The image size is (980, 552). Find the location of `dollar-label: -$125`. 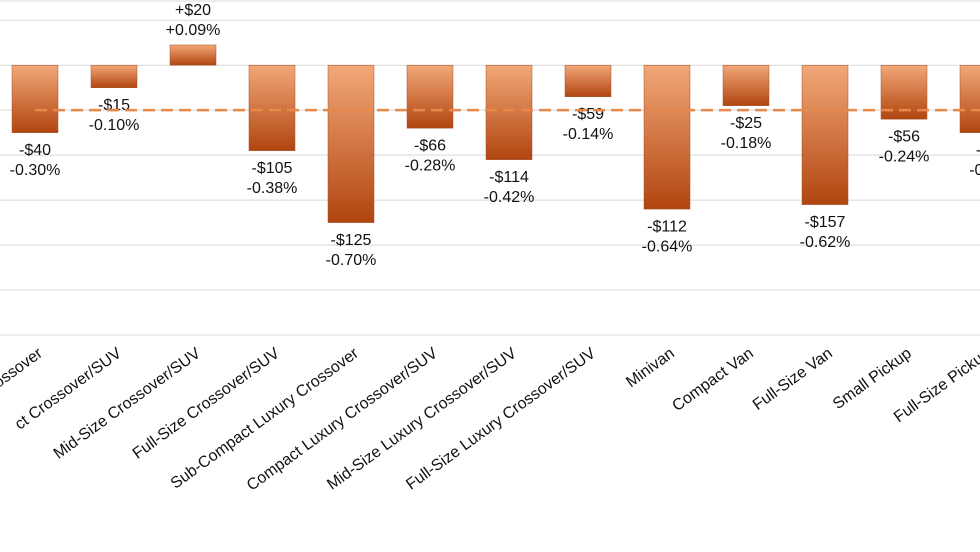

dollar-label: -$125 is located at coordinates (351, 240).